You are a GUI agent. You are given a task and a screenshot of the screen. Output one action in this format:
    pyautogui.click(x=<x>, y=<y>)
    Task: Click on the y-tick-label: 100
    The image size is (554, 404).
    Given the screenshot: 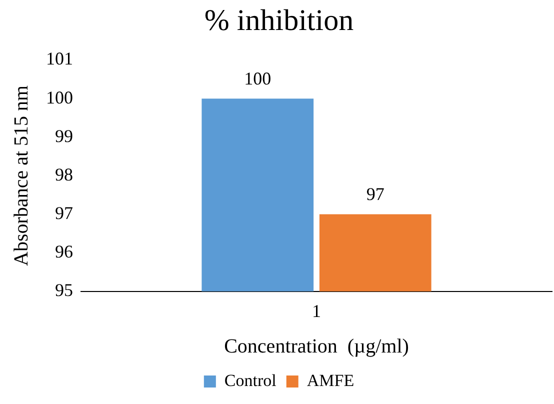 What is the action you would take?
    pyautogui.click(x=59, y=97)
    